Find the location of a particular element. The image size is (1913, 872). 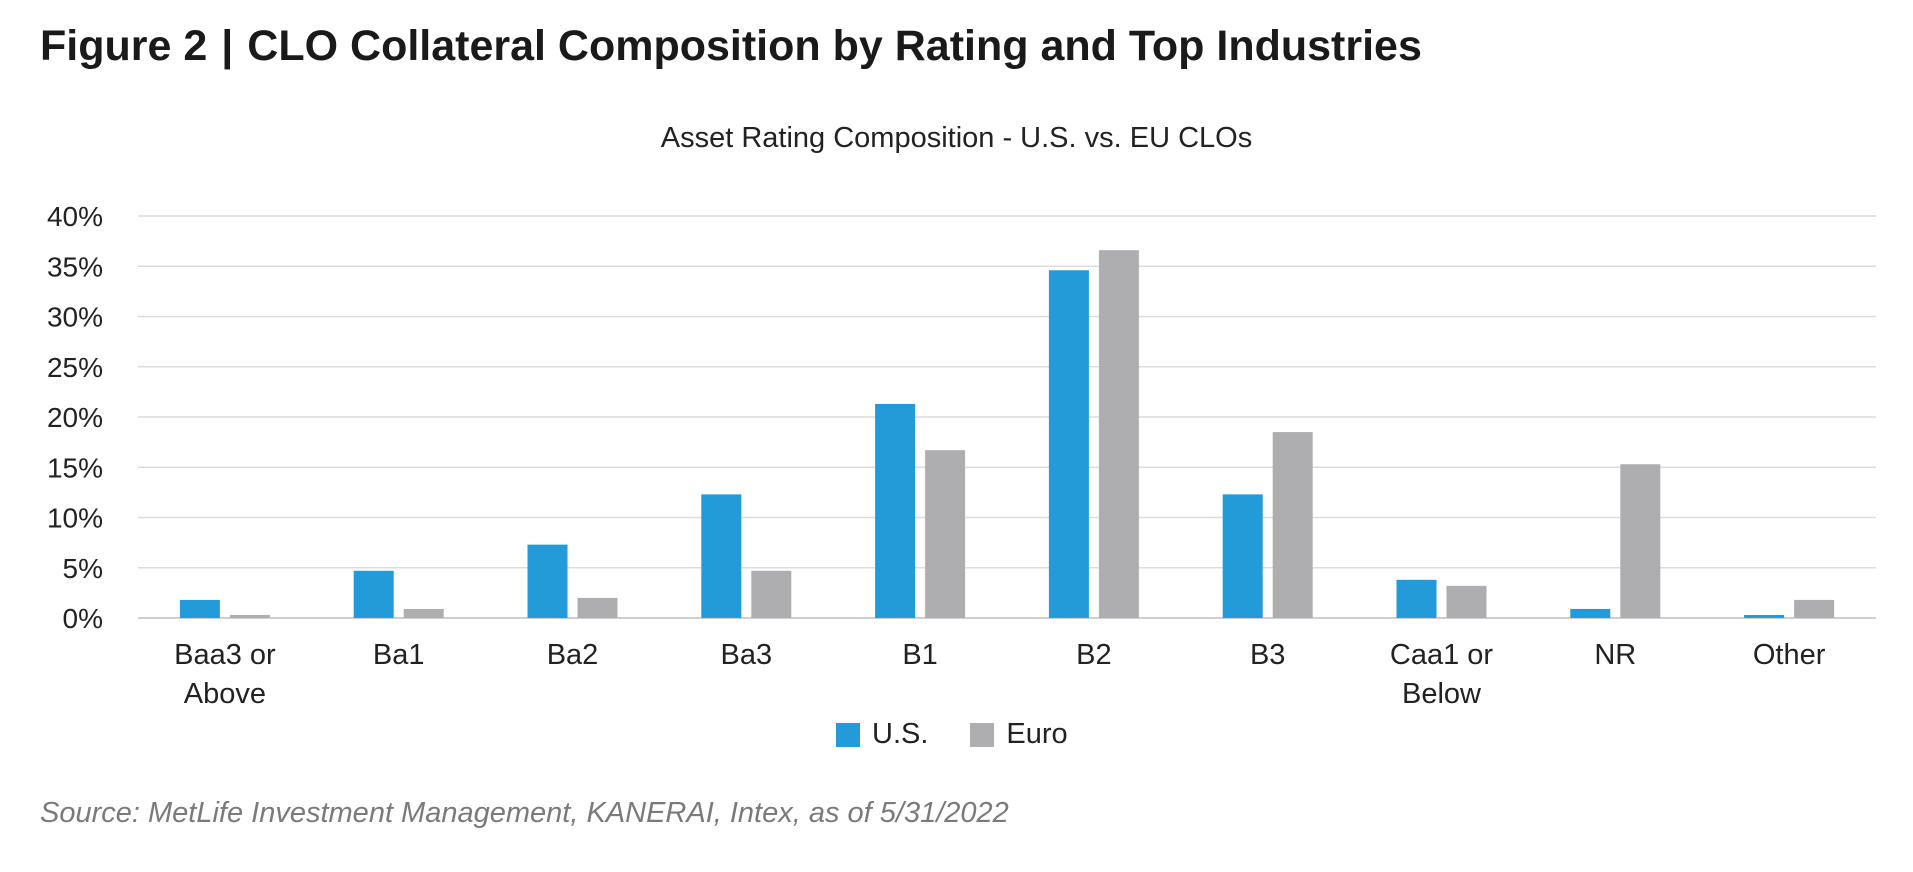

legend-label-us: U.S. is located at coordinates (900, 734).